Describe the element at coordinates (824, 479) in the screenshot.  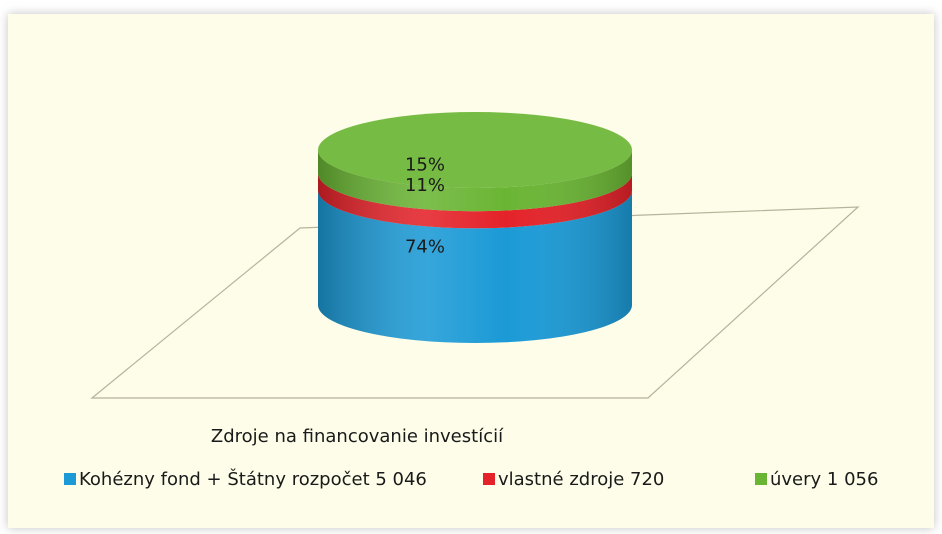
I see `legend-label: úvery 1 056` at that location.